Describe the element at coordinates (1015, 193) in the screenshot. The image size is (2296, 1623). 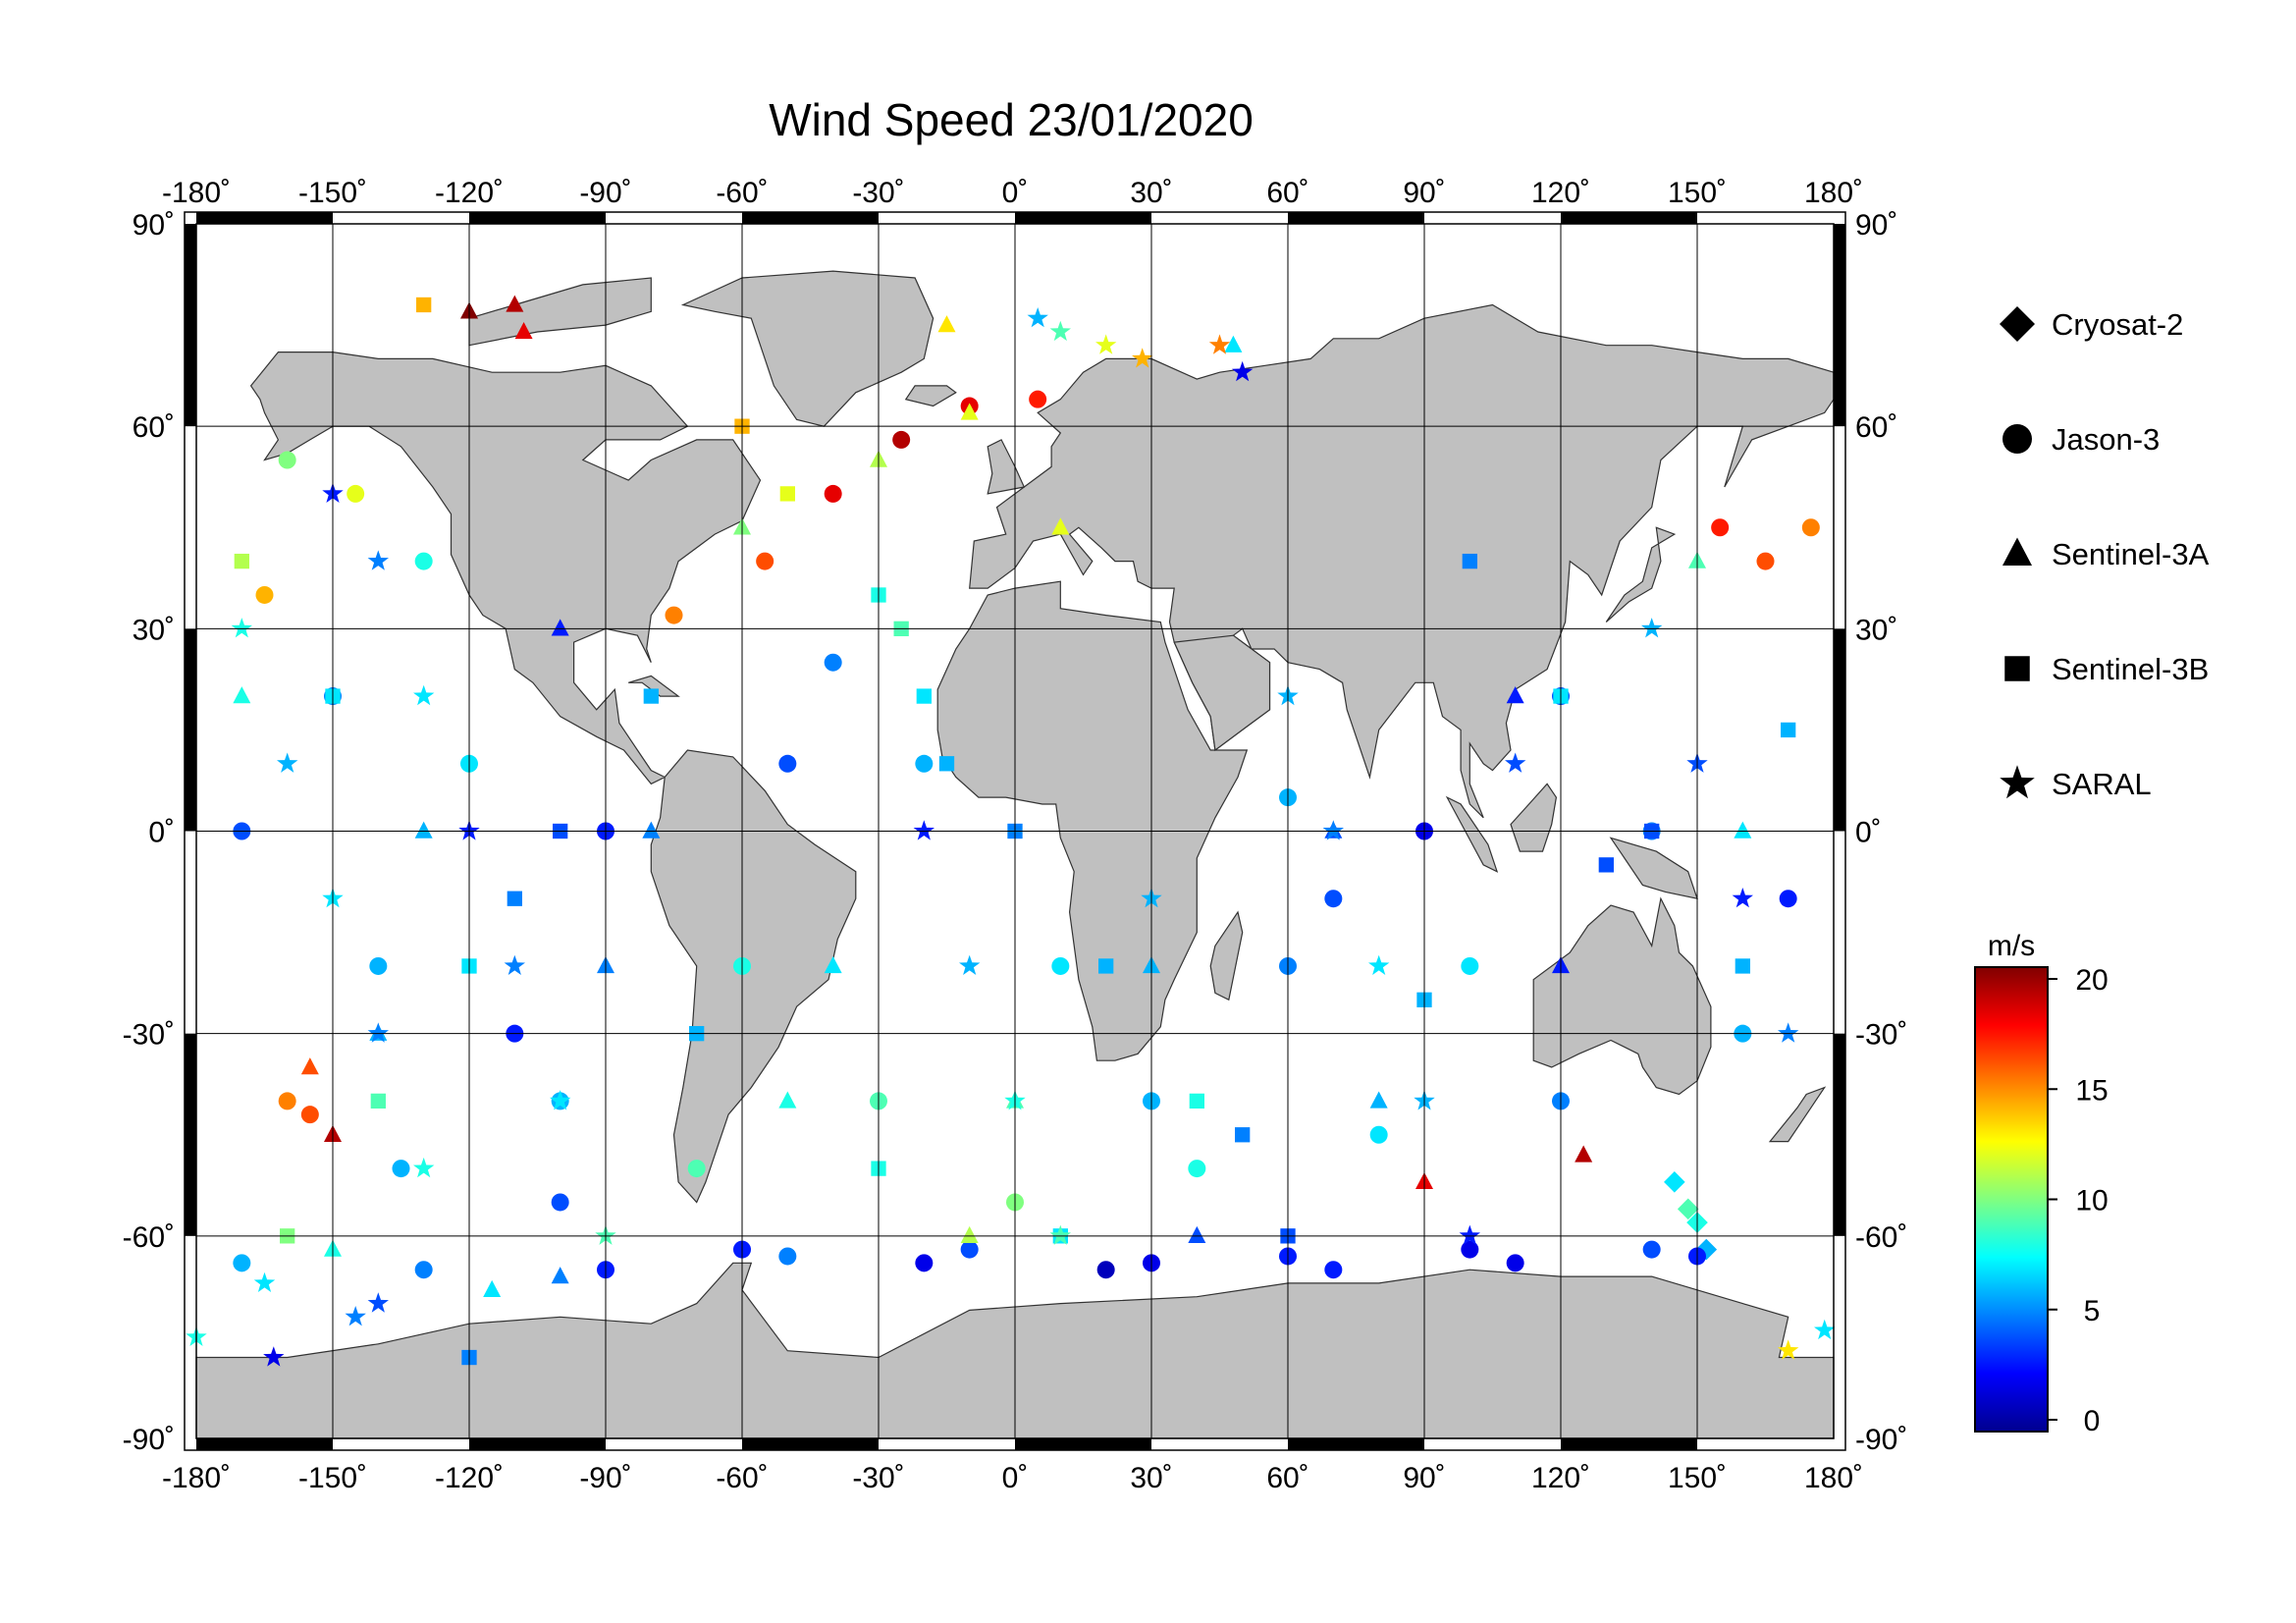
I see `lon-tick-label-top: 0˚` at that location.